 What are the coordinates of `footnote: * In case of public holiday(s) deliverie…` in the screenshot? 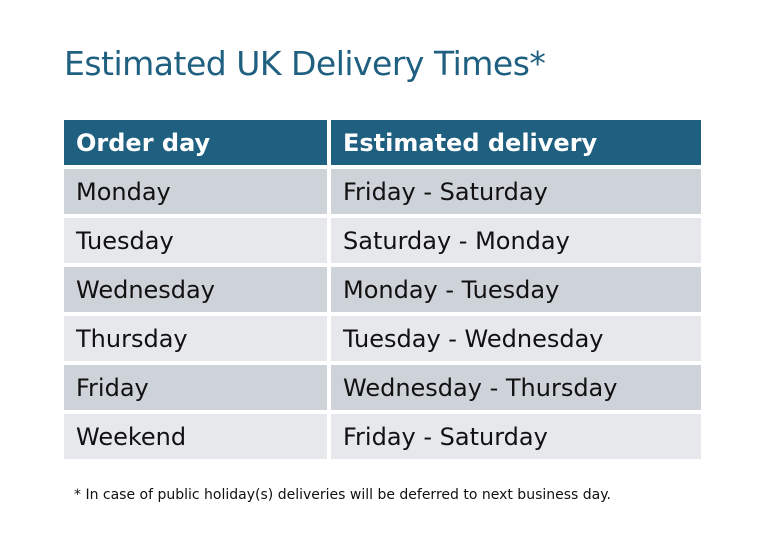 It's located at (342, 495).